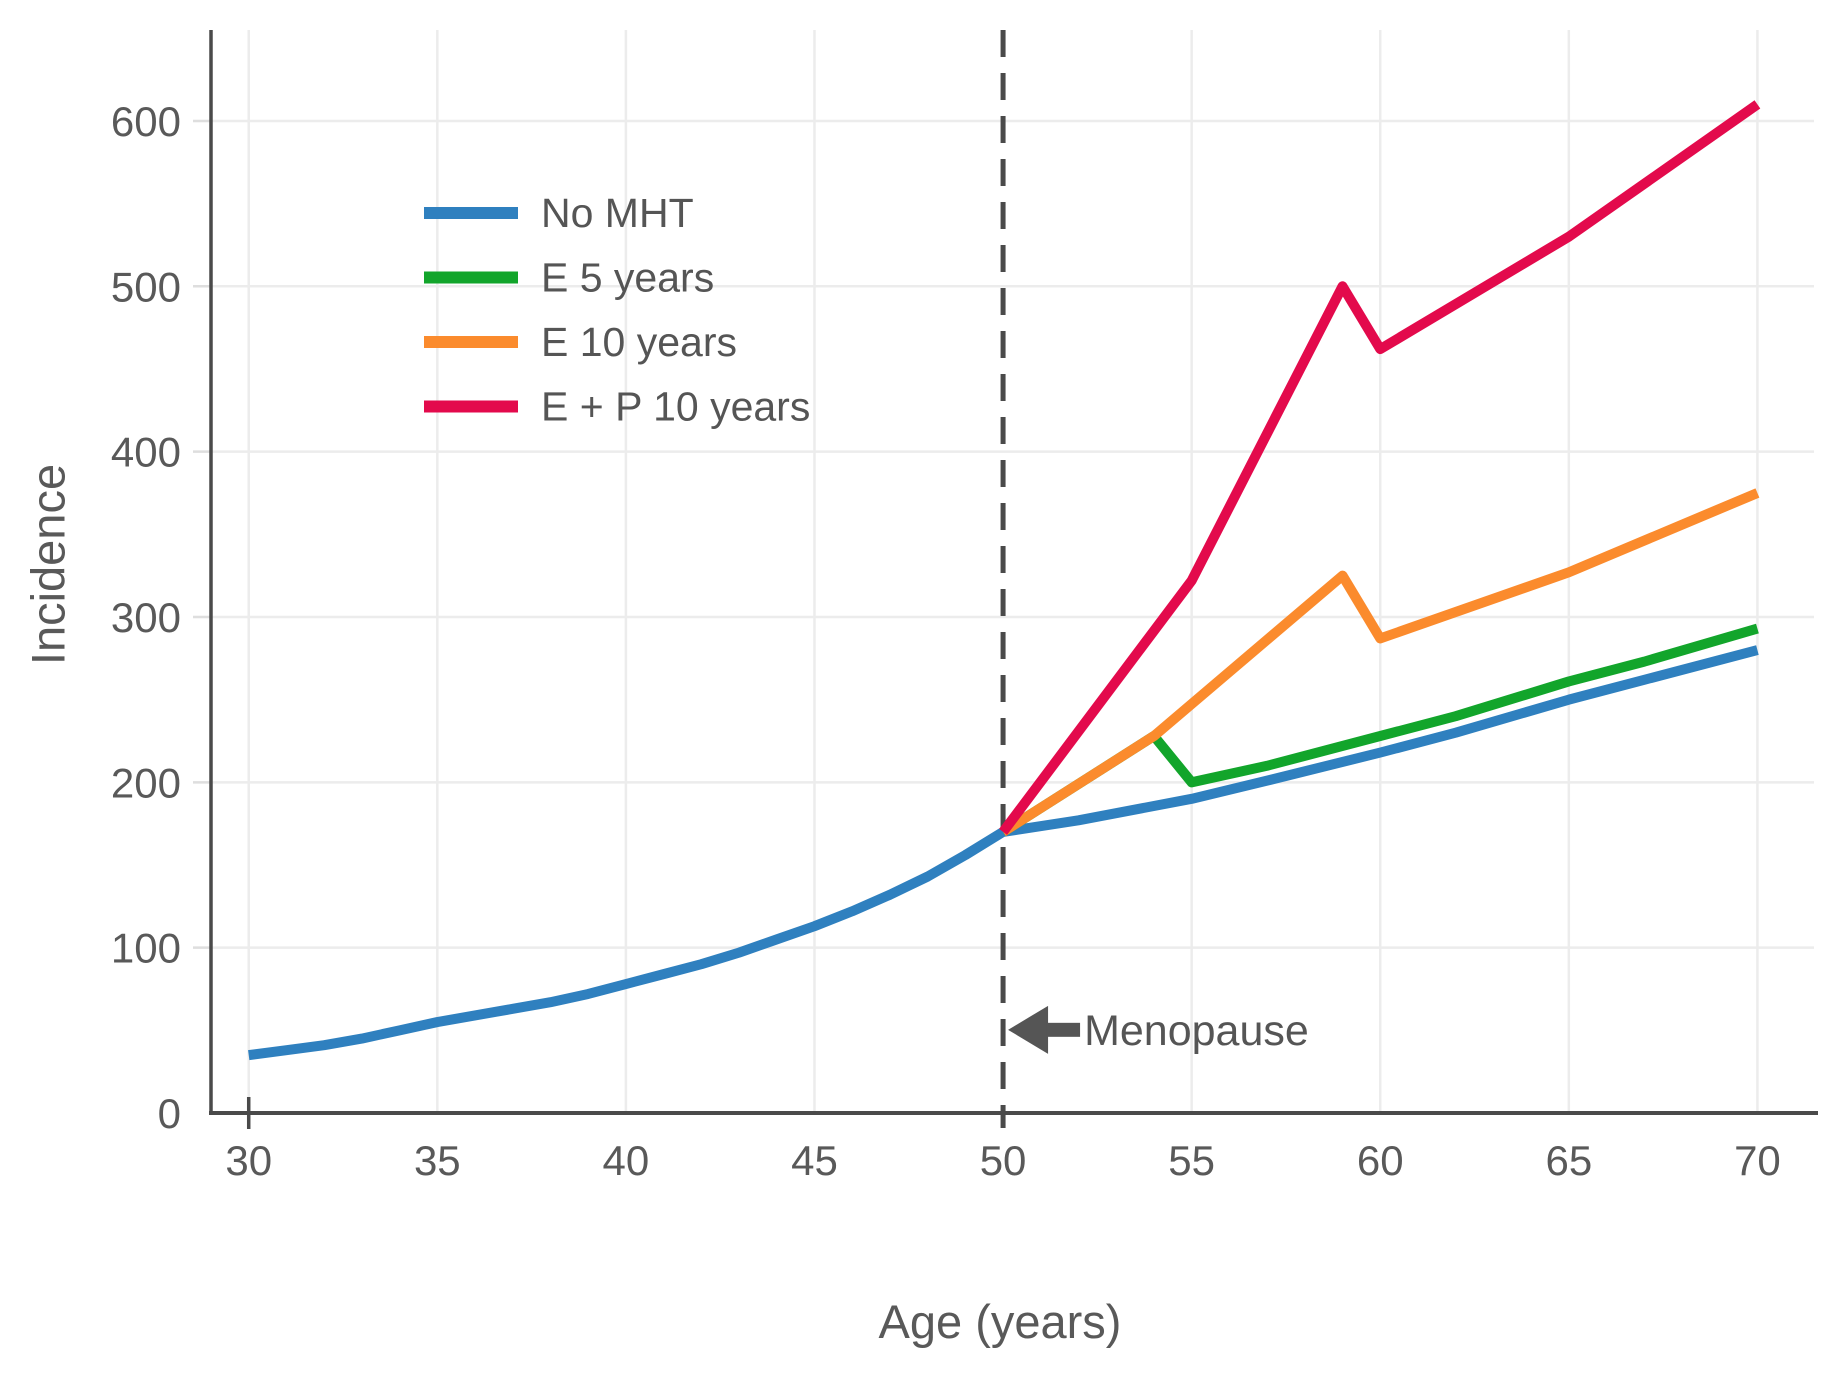 This screenshot has height=1378, width=1834. I want to click on x-tick-label: 40, so click(626, 1160).